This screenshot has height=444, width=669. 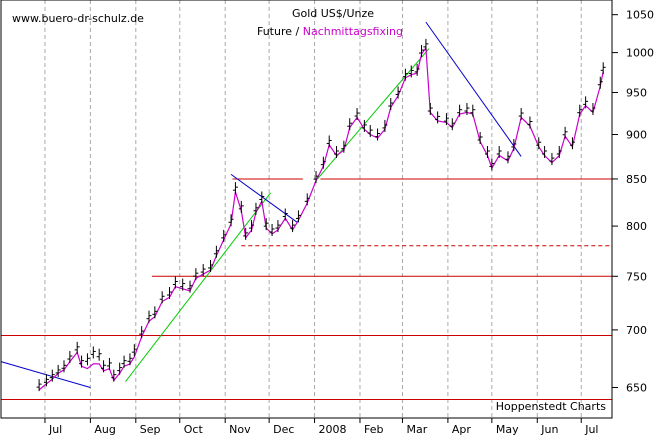 What do you see at coordinates (636, 330) in the screenshot?
I see `y-tick-label-700: 700` at bounding box center [636, 330].